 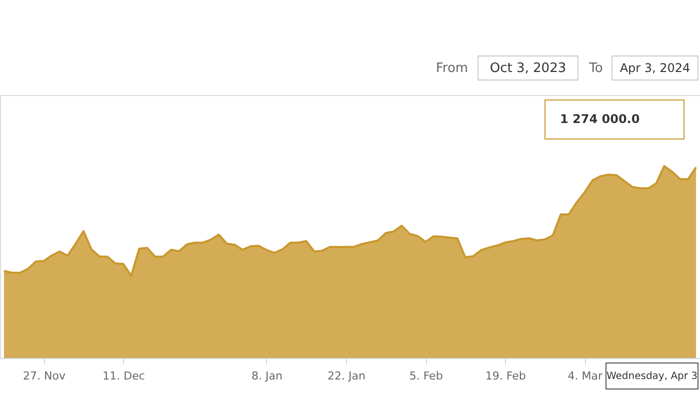 What do you see at coordinates (528, 68) in the screenshot?
I see `text: Oct 3, 2023` at bounding box center [528, 68].